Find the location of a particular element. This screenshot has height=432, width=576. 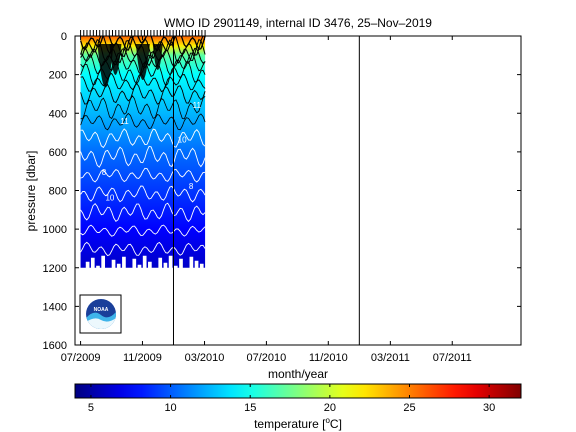

colorbar-tick-label: 30 is located at coordinates (489, 408).